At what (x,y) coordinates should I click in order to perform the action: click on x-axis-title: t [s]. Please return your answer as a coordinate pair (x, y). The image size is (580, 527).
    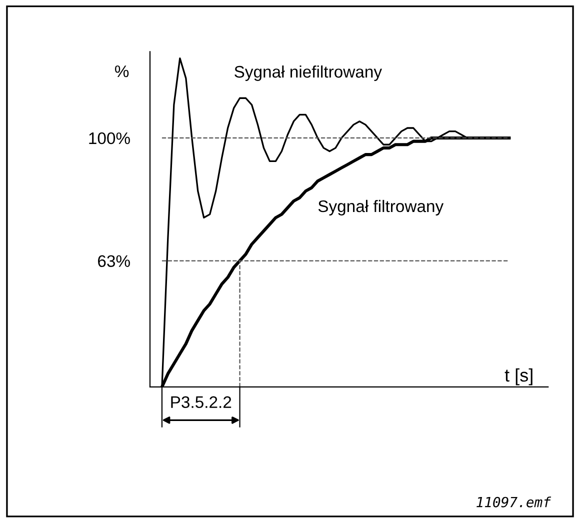
    Looking at the image, I should click on (518, 377).